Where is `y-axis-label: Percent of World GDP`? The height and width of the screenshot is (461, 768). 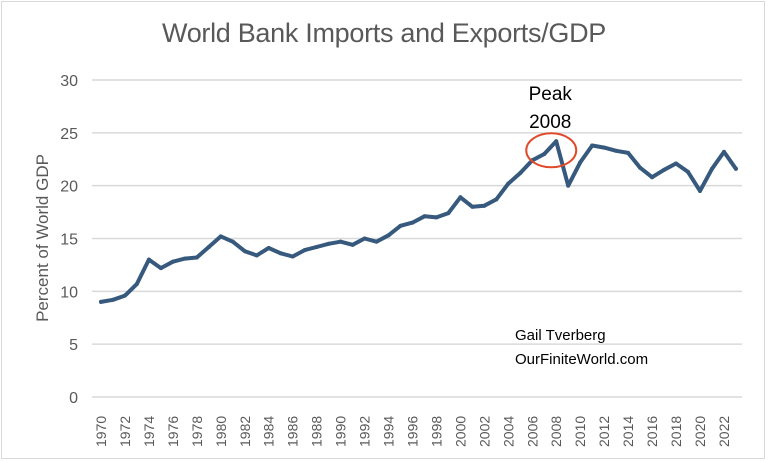 y-axis-label: Percent of World GDP is located at coordinates (42, 238).